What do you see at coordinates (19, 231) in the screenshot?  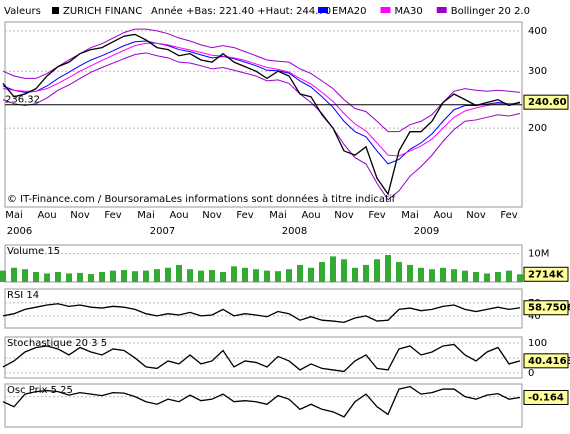 I see `year-label: 2006` at bounding box center [19, 231].